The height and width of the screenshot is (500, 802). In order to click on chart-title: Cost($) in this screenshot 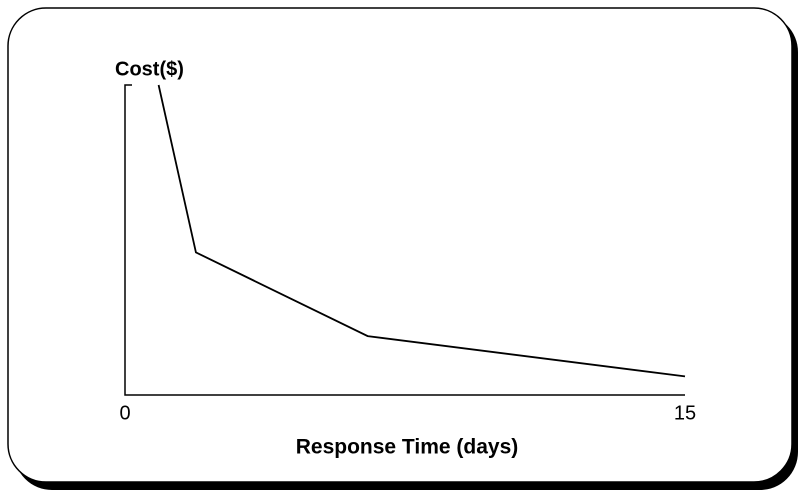, I will do `click(149, 69)`.